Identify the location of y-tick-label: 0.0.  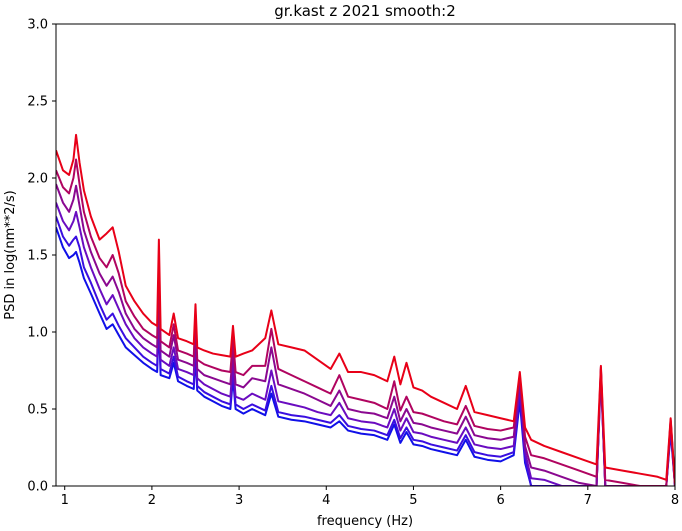
(37, 487).